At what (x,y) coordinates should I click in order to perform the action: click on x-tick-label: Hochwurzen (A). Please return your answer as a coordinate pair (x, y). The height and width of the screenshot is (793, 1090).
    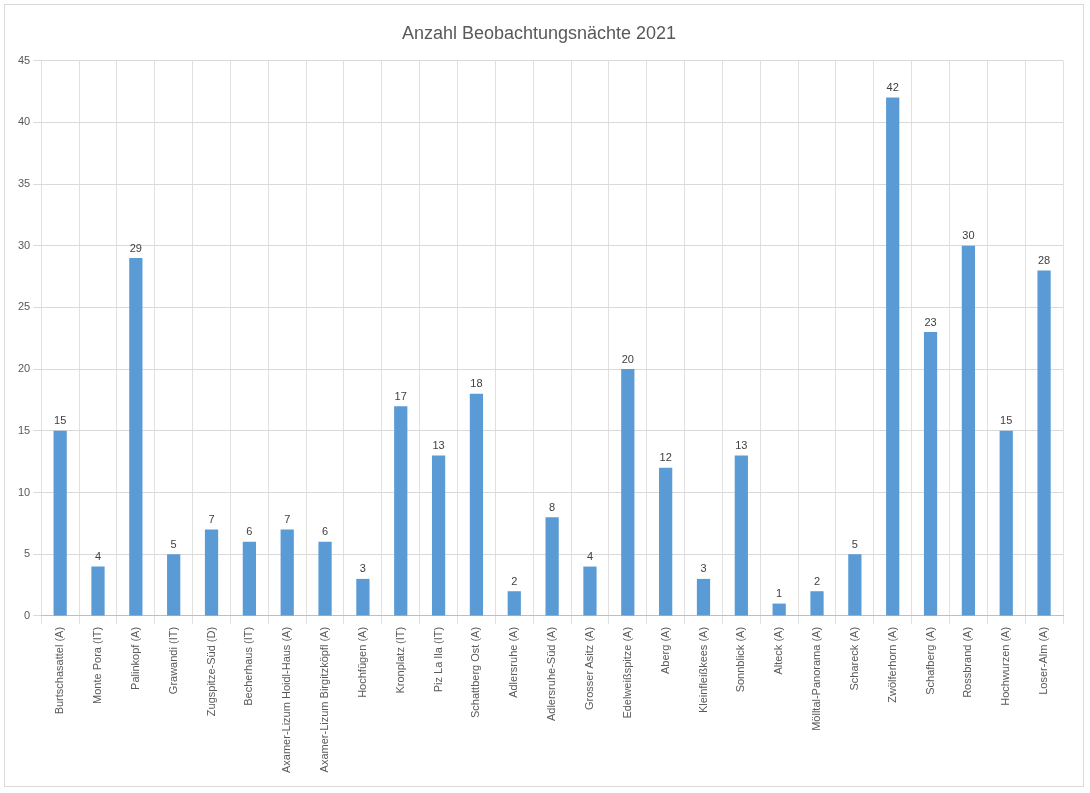
    Looking at the image, I should click on (1005, 666).